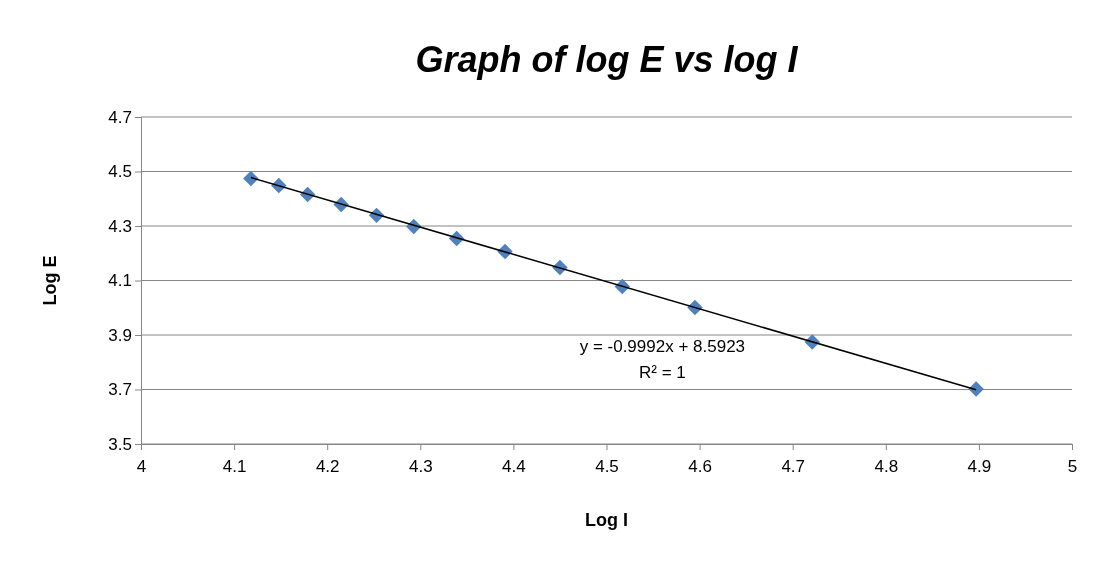  What do you see at coordinates (1072, 466) in the screenshot?
I see `x-tick-label: 5` at bounding box center [1072, 466].